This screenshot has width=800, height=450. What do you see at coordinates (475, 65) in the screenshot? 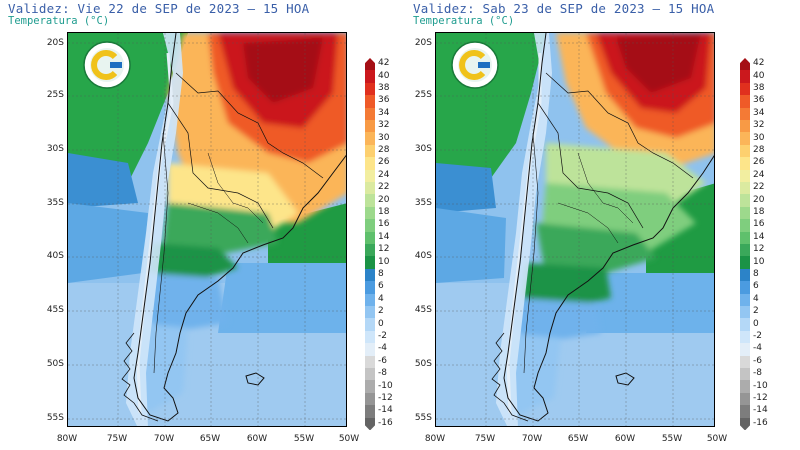
I see `logo-icon` at bounding box center [475, 65].